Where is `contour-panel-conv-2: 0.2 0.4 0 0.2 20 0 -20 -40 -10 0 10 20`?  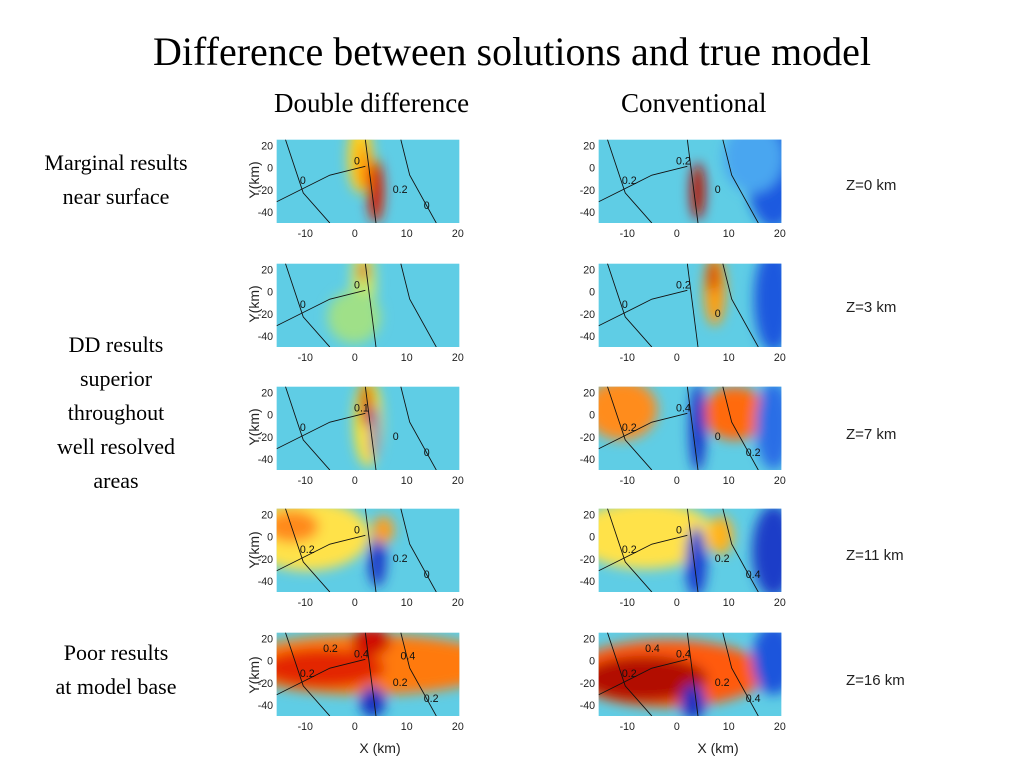
contour-panel-conv-2: 0.2 0.4 0 0.2 20 0 -20 -40 -10 0 10 20 is located at coordinates (683, 436).